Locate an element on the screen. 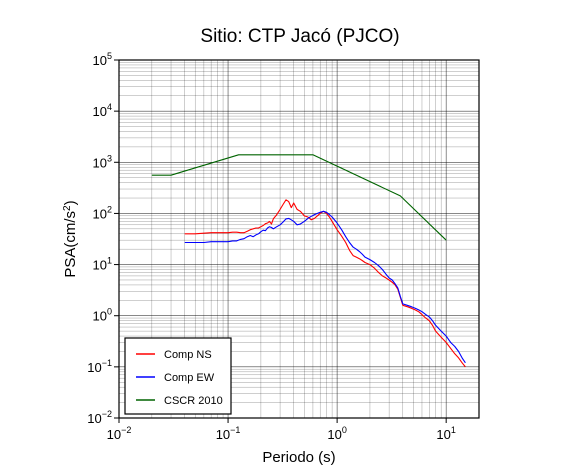 This screenshot has width=586, height=475. x-tick-labels: 10⁻² 10⁻¹ 10⁰ 10¹ is located at coordinates (281, 430).